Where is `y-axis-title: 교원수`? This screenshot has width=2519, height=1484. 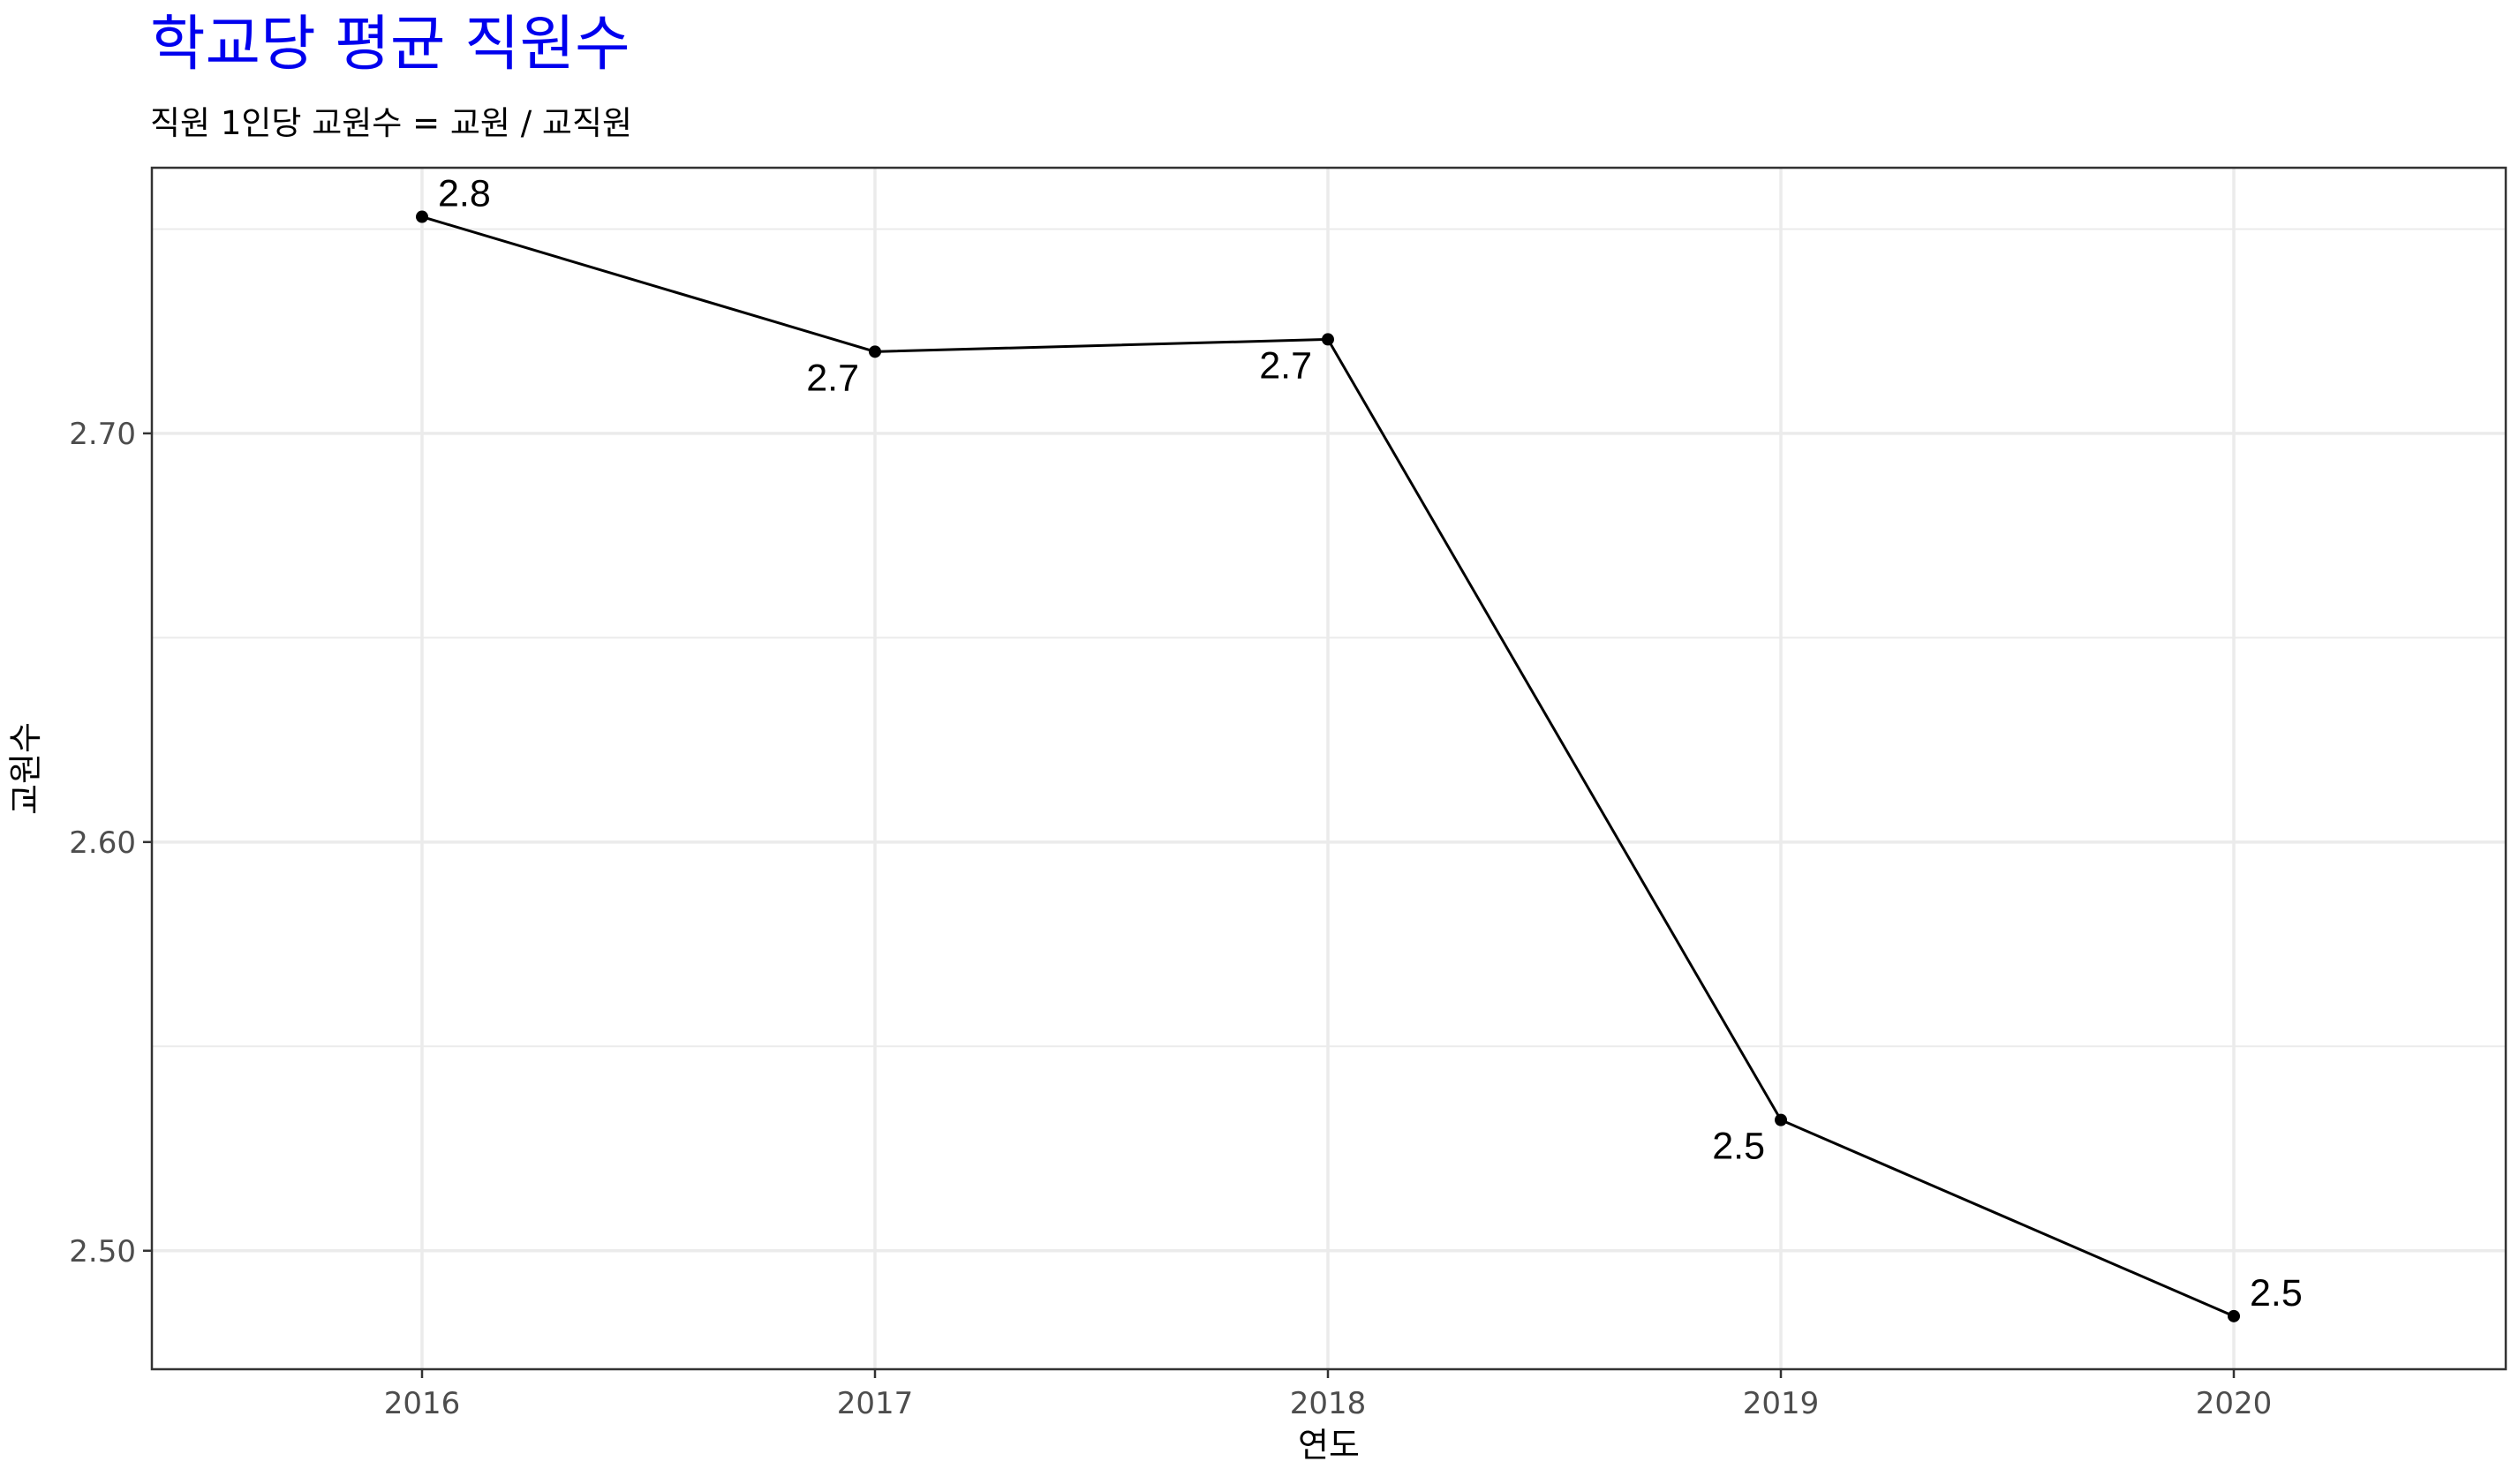 y-axis-title: 교원수 is located at coordinates (25, 768).